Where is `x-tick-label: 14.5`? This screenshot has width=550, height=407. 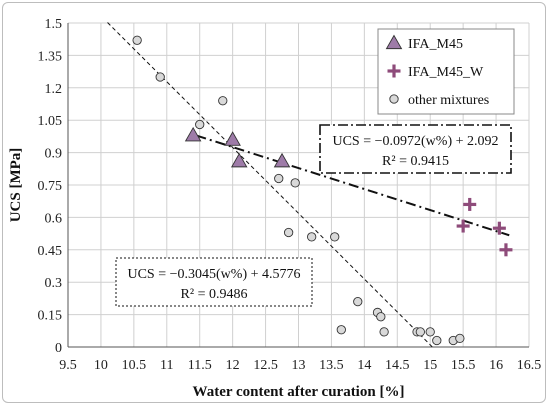
x-tick-label: 14.5 is located at coordinates (397, 365).